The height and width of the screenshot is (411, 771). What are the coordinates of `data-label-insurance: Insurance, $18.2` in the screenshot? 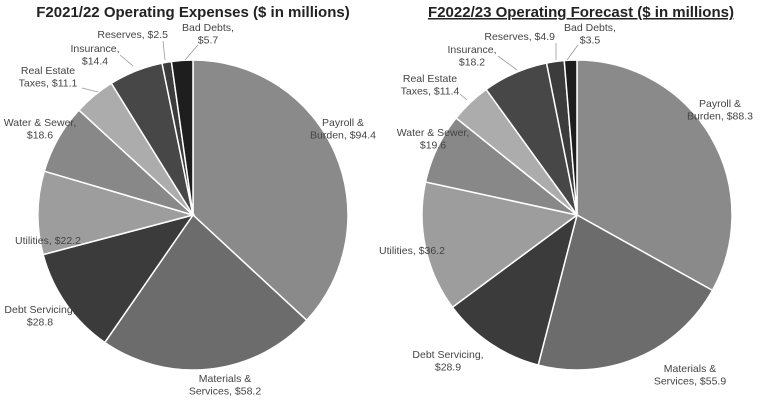 It's located at (471, 56).